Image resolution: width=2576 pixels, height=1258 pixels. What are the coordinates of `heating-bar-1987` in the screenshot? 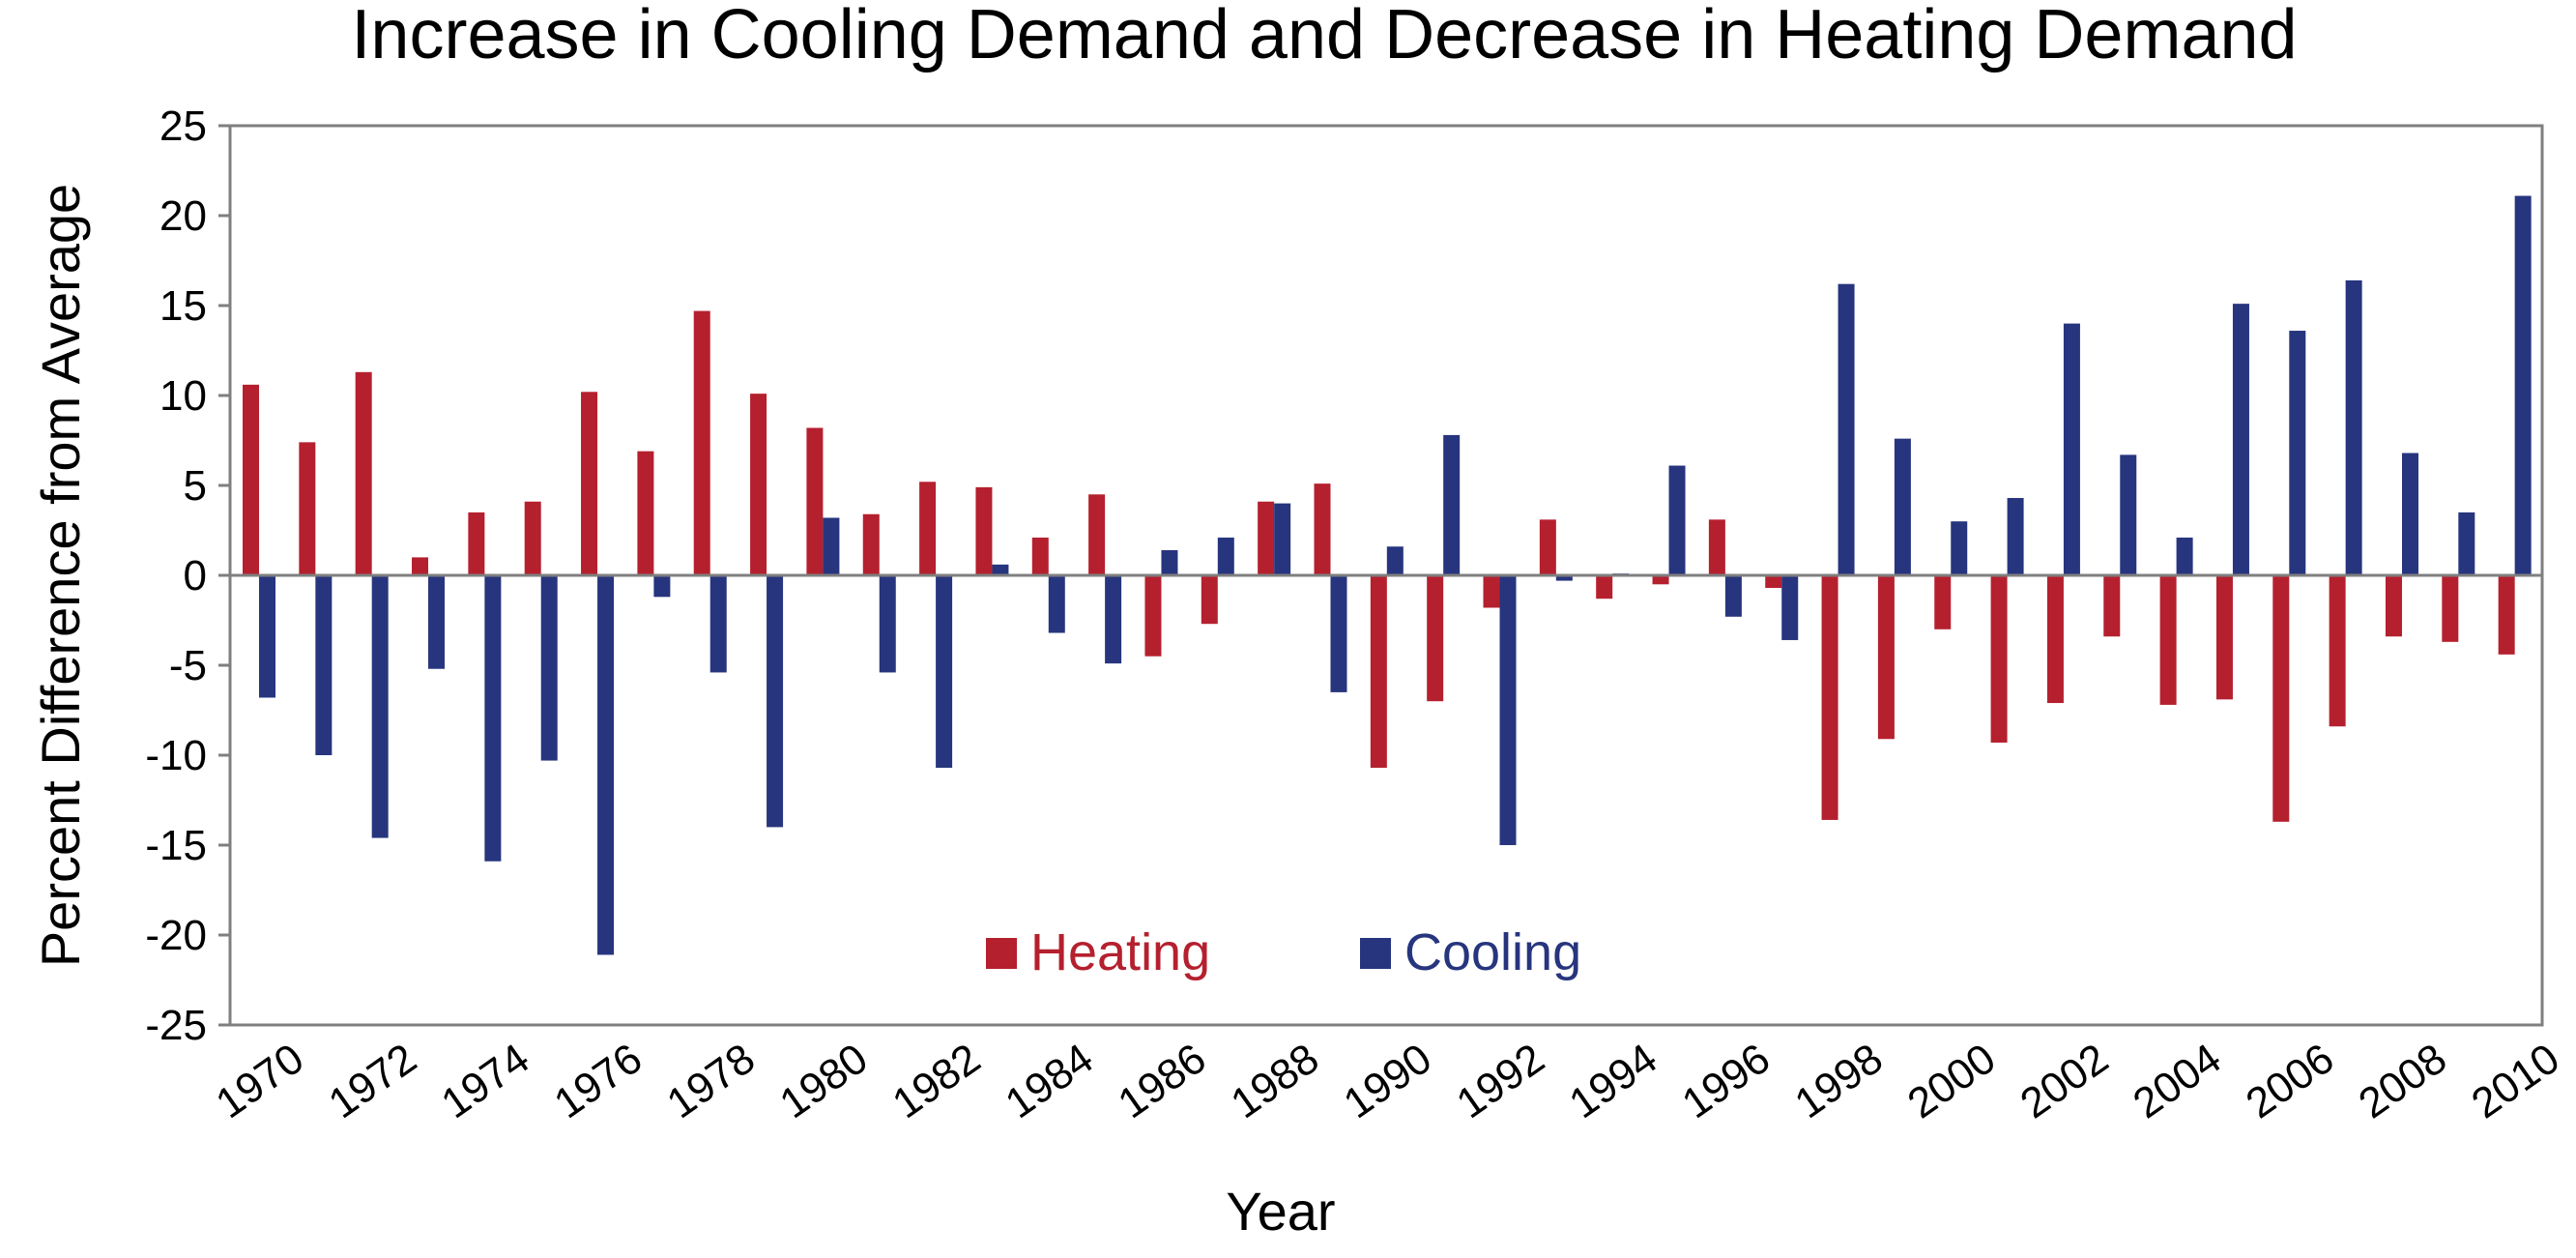 It's located at (1209, 600).